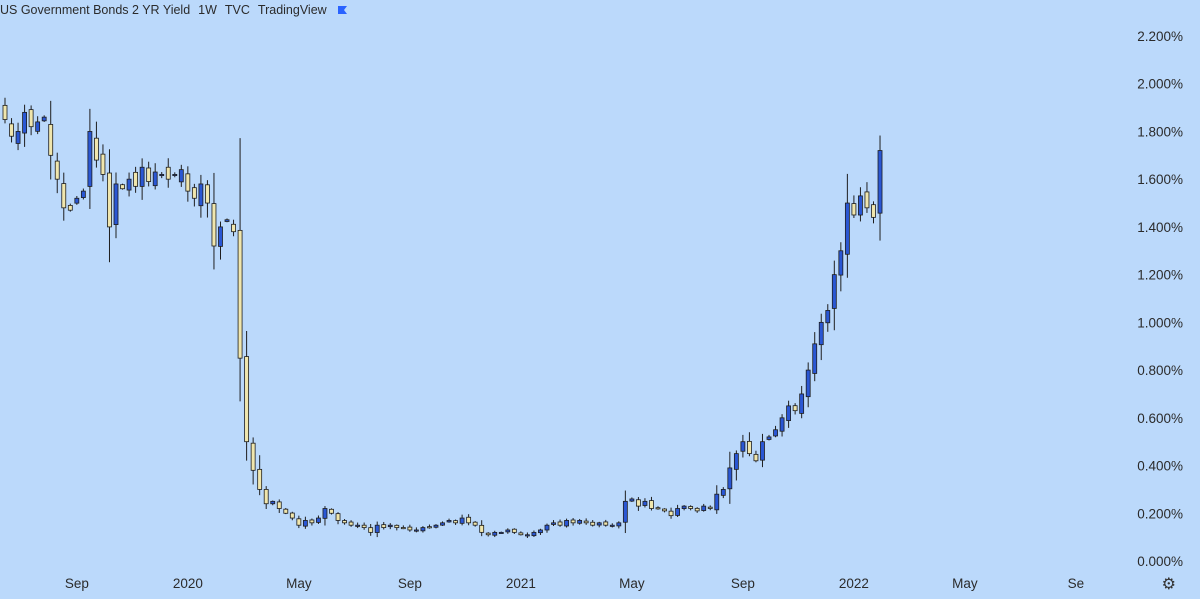 This screenshot has height=599, width=1200. I want to click on flag-icon, so click(342, 10).